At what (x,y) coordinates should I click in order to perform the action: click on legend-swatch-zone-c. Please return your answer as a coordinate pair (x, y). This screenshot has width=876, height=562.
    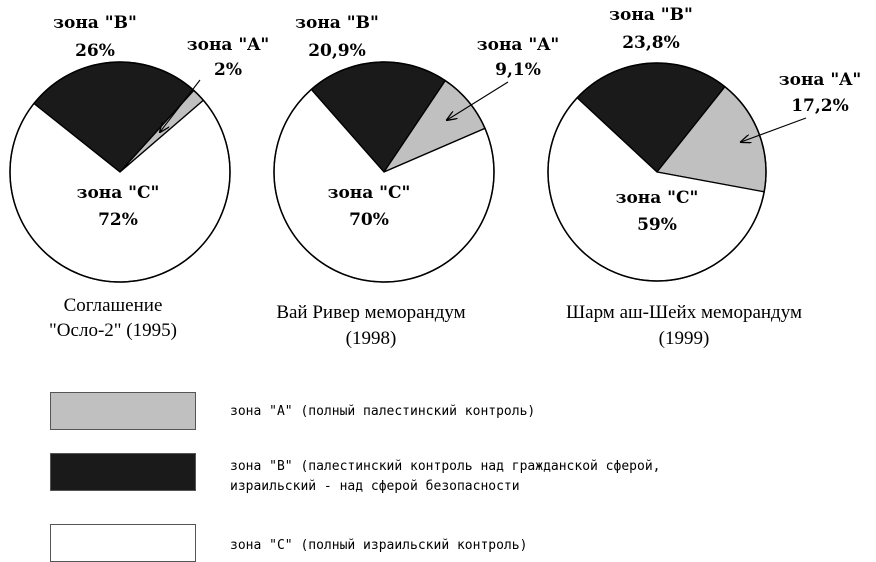
    Looking at the image, I should click on (123, 543).